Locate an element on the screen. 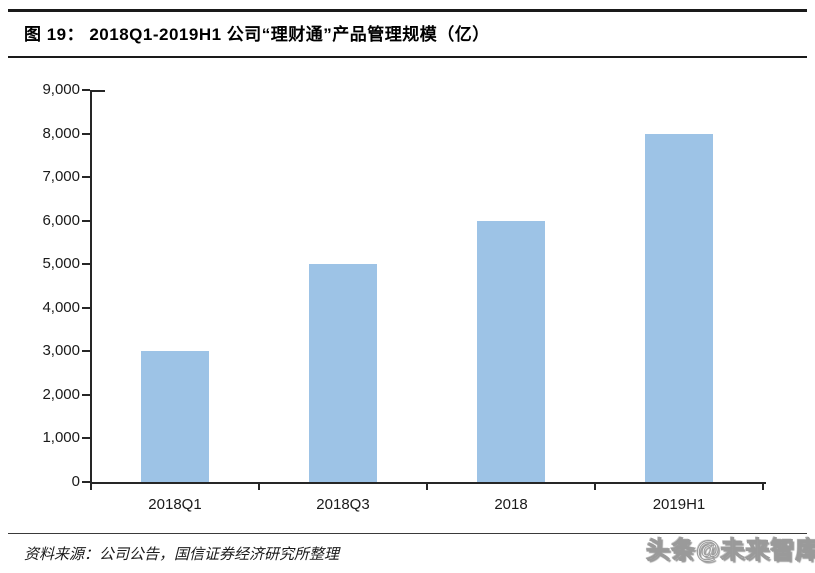 Image resolution: width=815 pixels, height=573 pixels. x-axis-label: 2018Q1 is located at coordinates (175, 504).